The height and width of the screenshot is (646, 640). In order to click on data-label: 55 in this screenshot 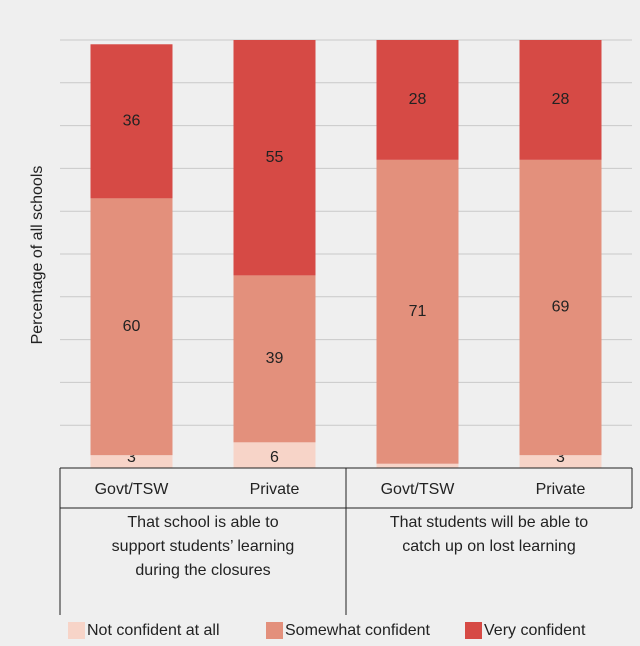, I will do `click(275, 157)`.